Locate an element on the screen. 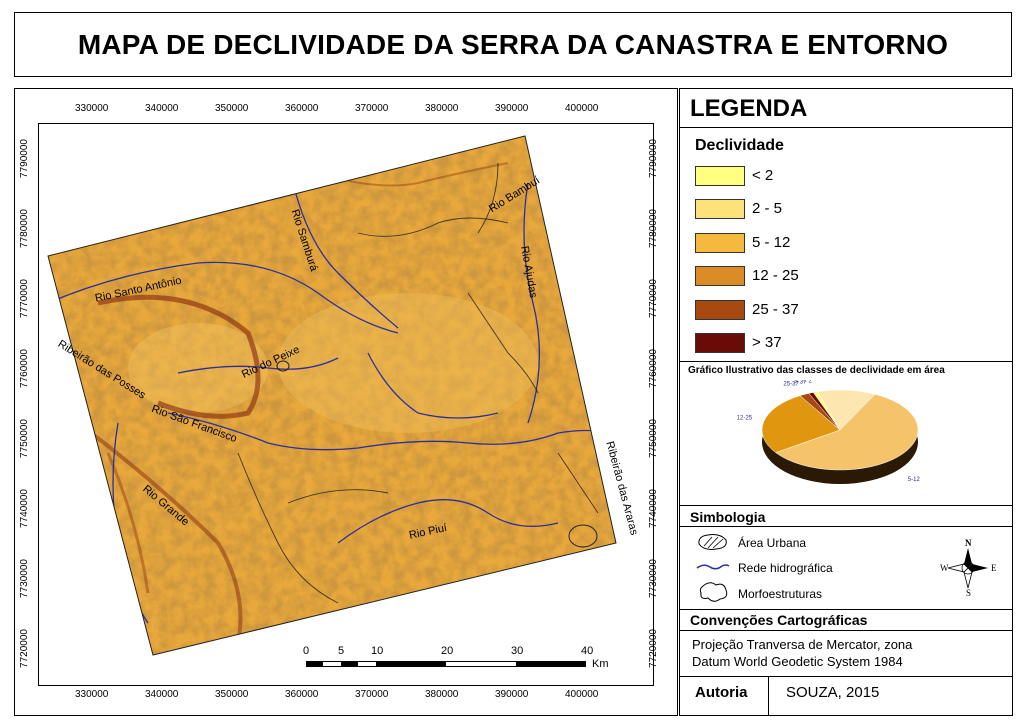  symbology-title: Simbologia is located at coordinates (728, 517).